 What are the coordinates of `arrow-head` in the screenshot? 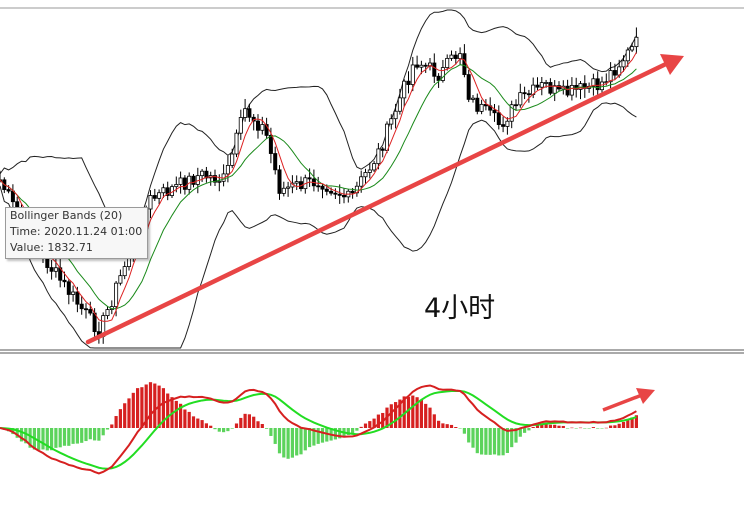 It's located at (672, 64).